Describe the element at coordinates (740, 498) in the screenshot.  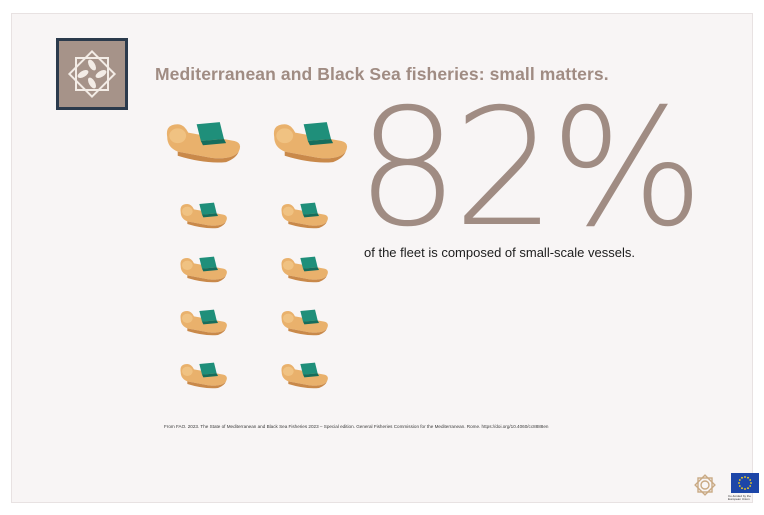
I see `eu-funding-label: Co-funded by the European Union` at that location.